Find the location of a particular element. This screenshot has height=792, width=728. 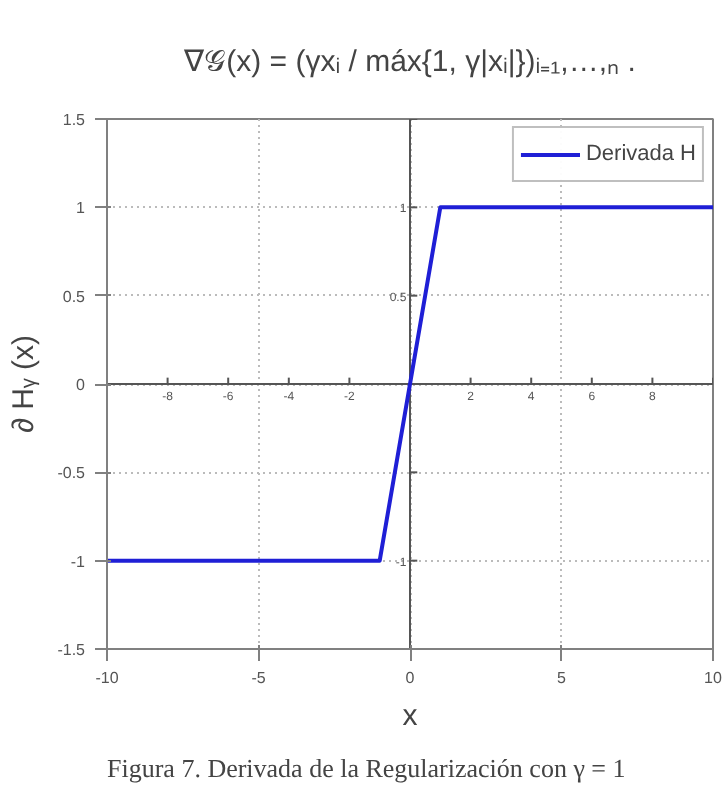

legend-label: Derivada H is located at coordinates (640, 154).